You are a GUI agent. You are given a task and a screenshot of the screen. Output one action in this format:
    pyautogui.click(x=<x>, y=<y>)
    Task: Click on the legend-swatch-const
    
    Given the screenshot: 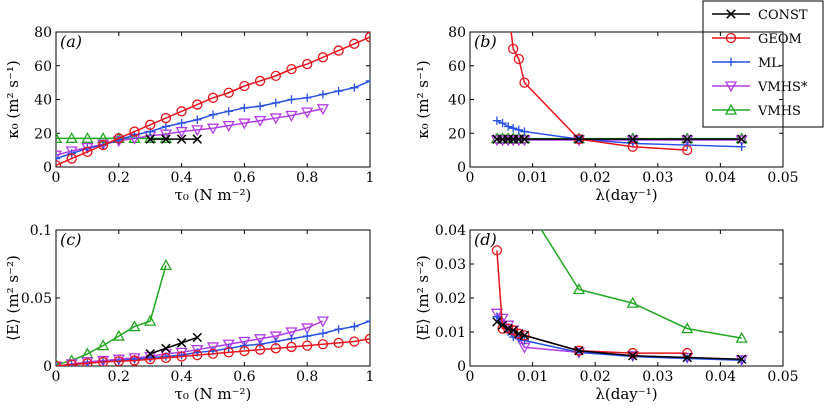 What is the action you would take?
    pyautogui.click(x=731, y=14)
    